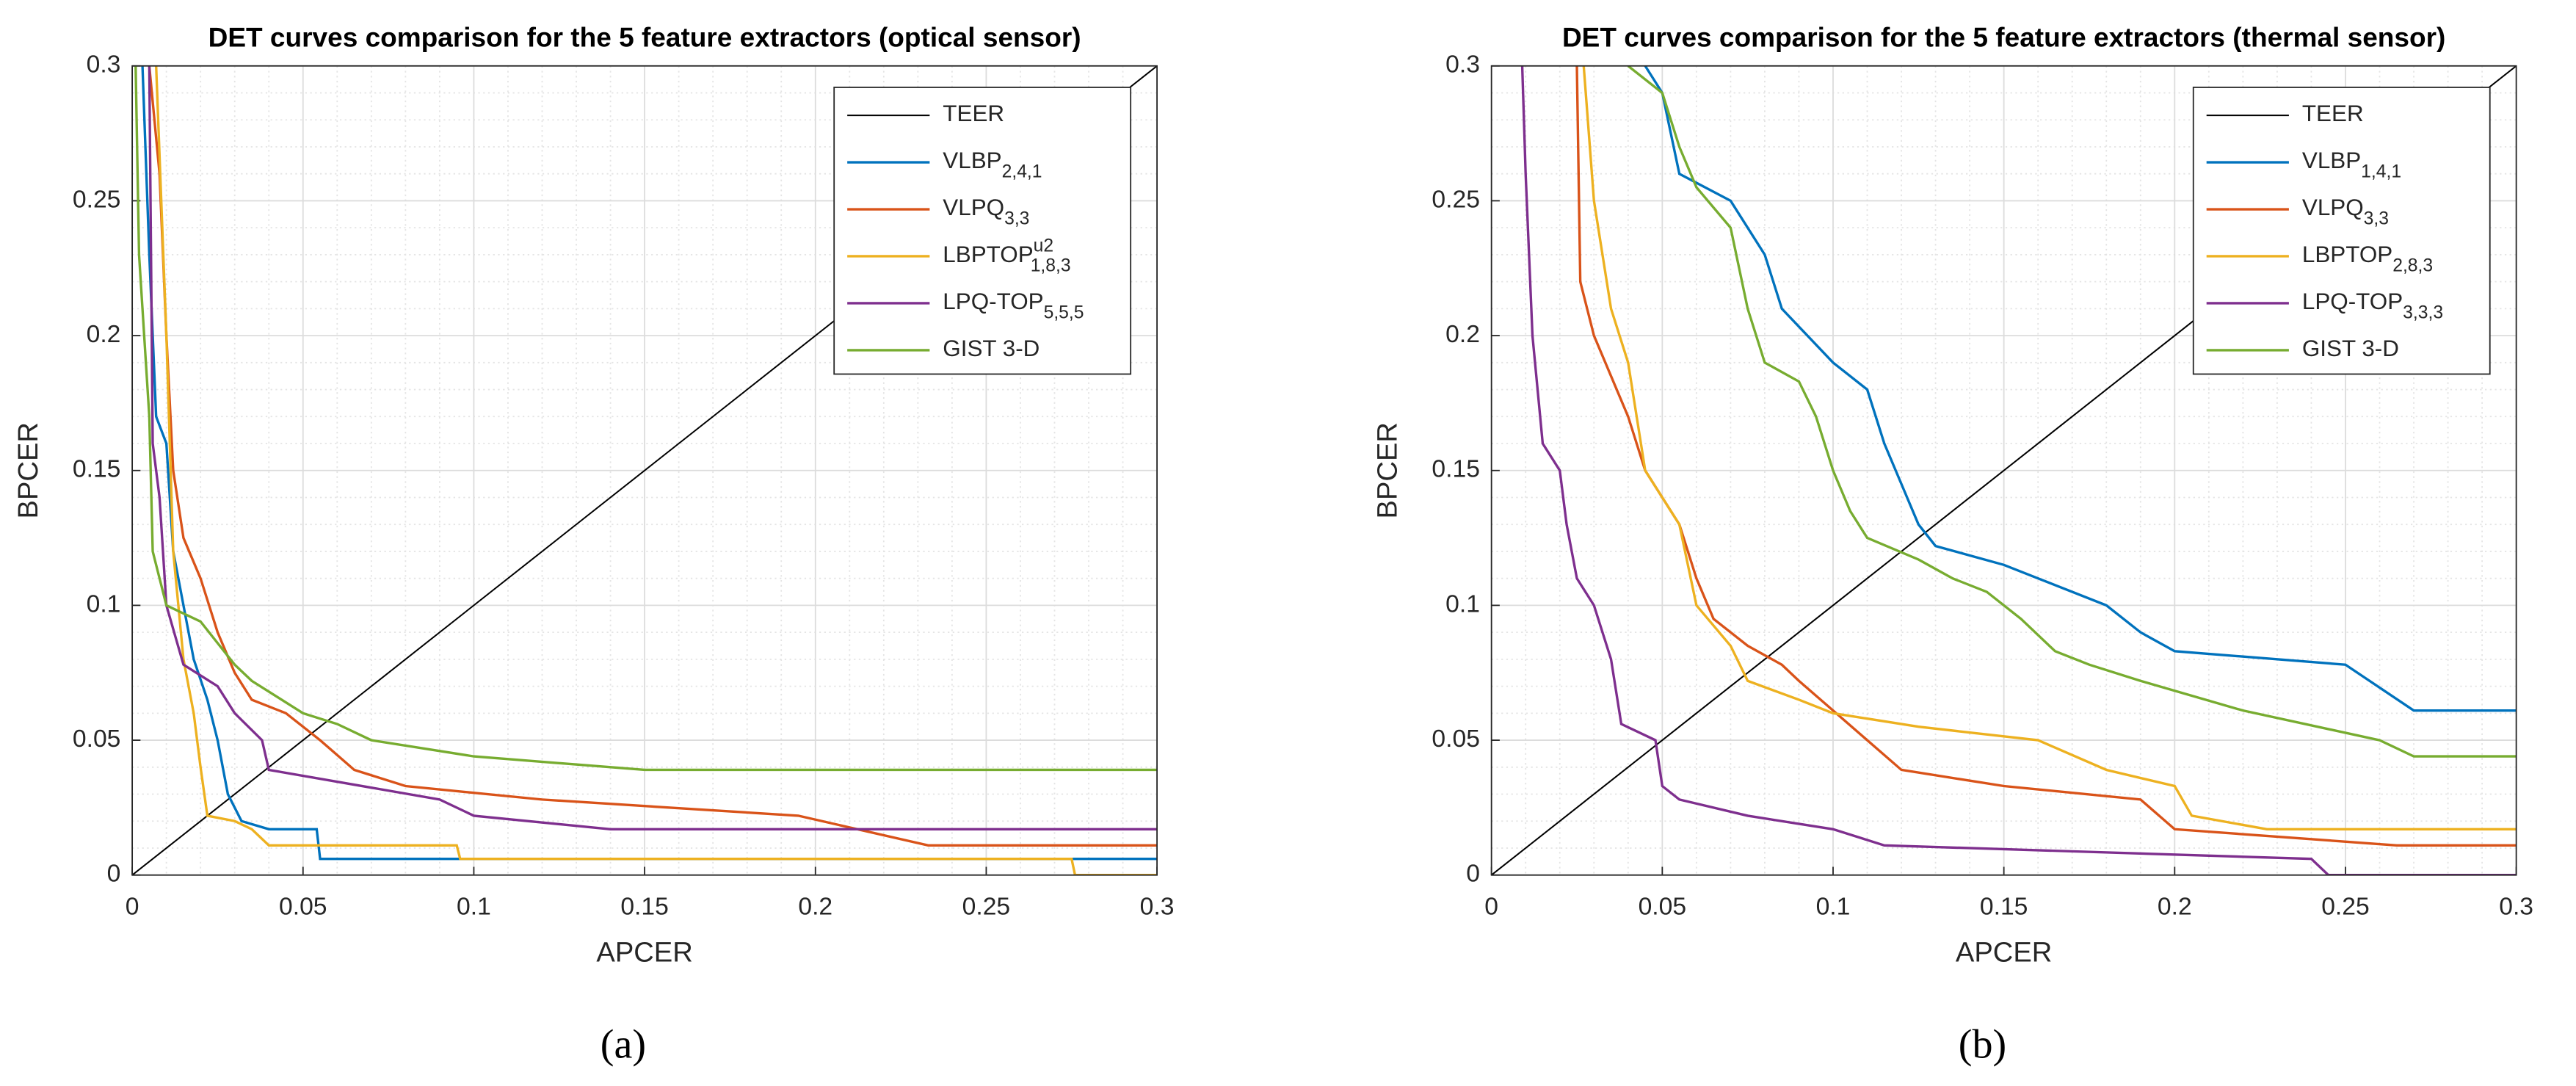 Image resolution: width=2576 pixels, height=1086 pixels. I want to click on legend-label: LPQ-TOP5,5,5, so click(1014, 305).